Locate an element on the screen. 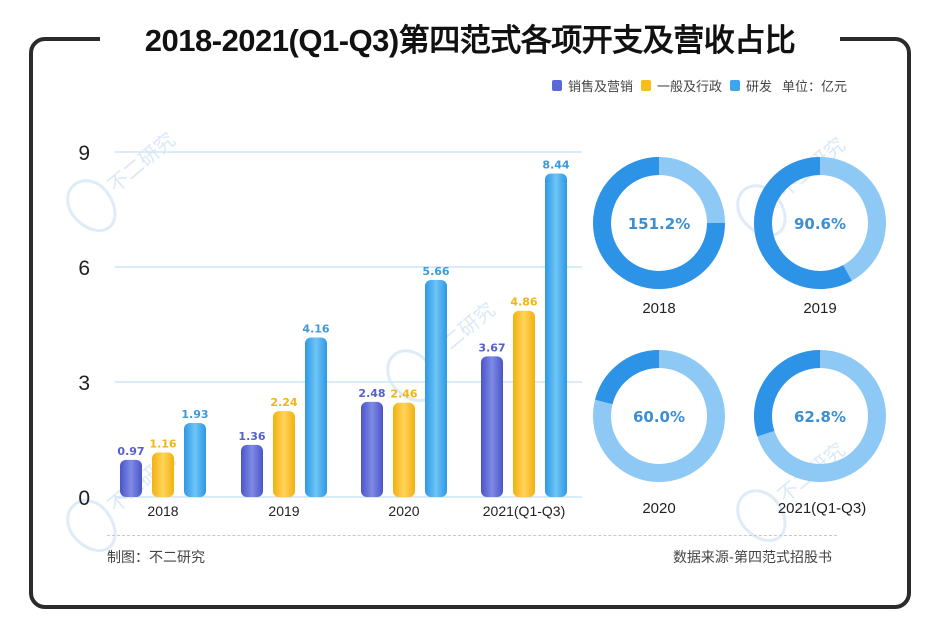 The image size is (940, 644). x-tick-label: 2020 is located at coordinates (403, 511).